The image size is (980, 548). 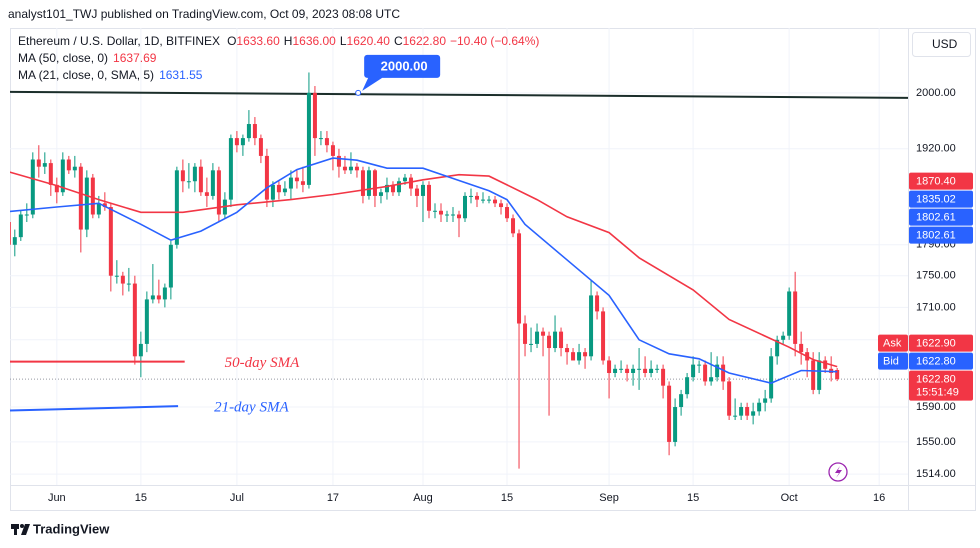 What do you see at coordinates (936, 307) in the screenshot?
I see `y-tick-label: 1710.00` at bounding box center [936, 307].